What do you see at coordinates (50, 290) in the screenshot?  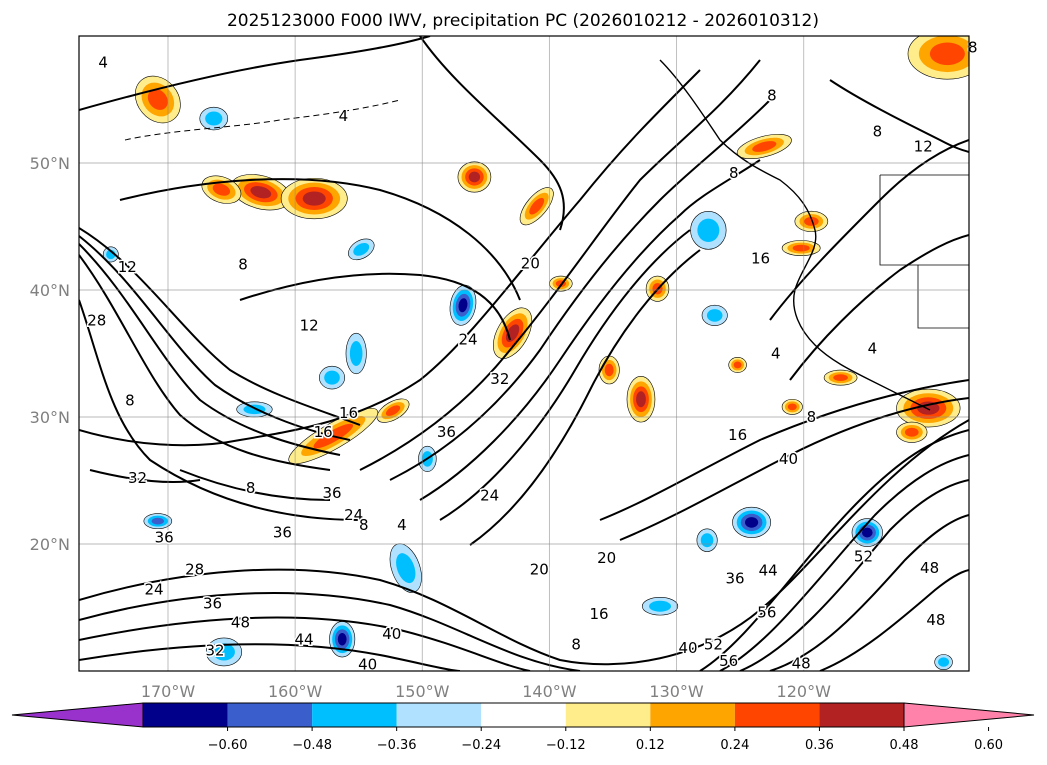 I see `latitude-tick-label: 40°N` at bounding box center [50, 290].